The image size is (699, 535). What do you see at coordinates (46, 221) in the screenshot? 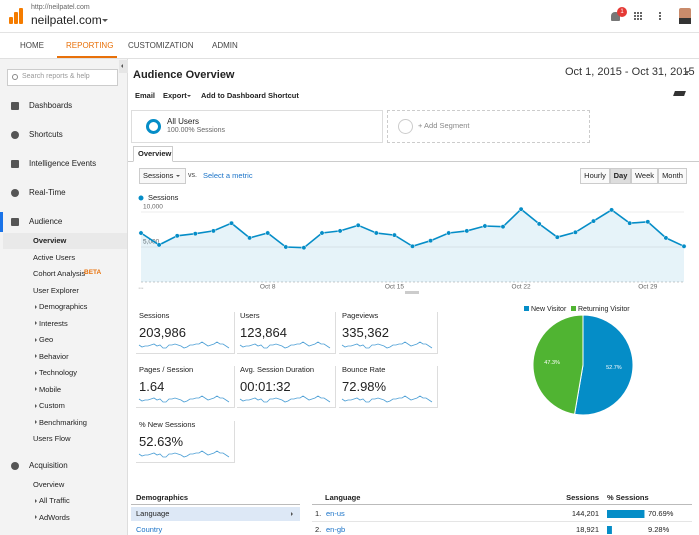
I see `sidebar-section: Audience` at bounding box center [46, 221].